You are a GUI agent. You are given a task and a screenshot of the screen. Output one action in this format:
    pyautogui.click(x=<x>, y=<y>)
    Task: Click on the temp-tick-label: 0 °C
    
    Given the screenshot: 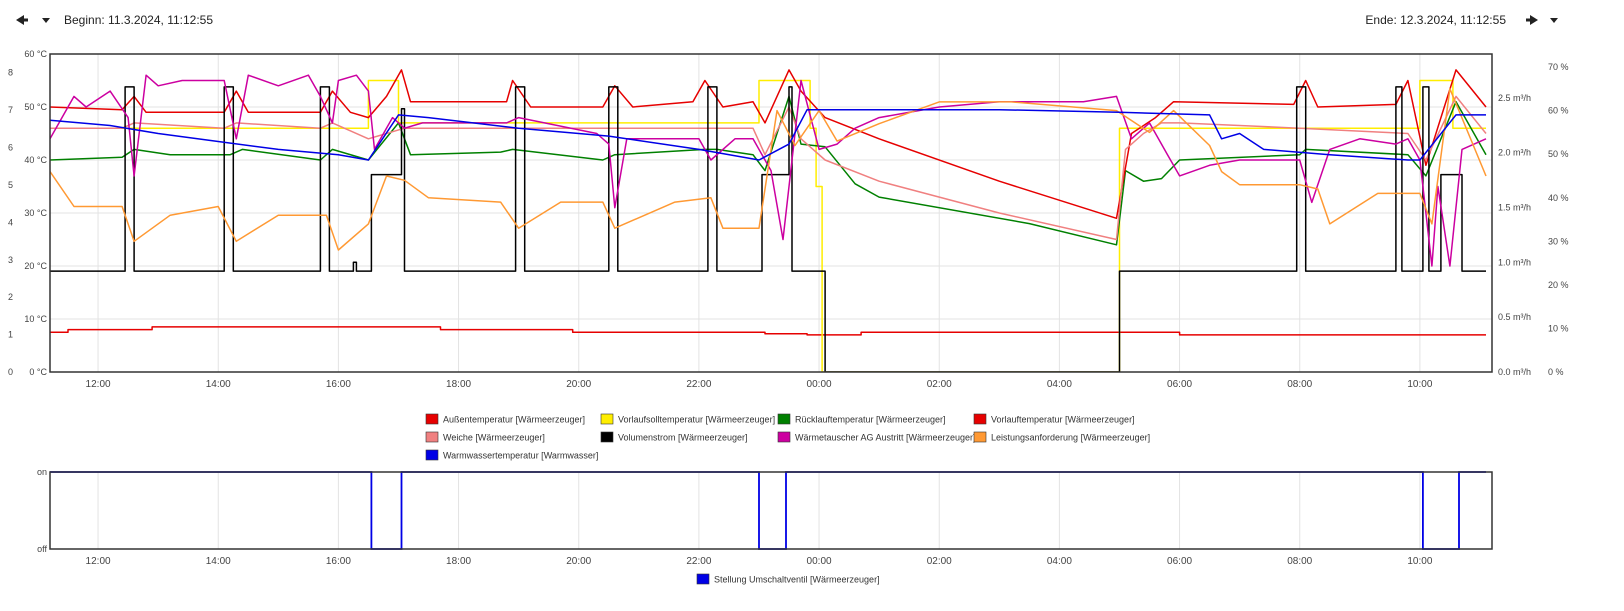 What is the action you would take?
    pyautogui.click(x=38, y=372)
    